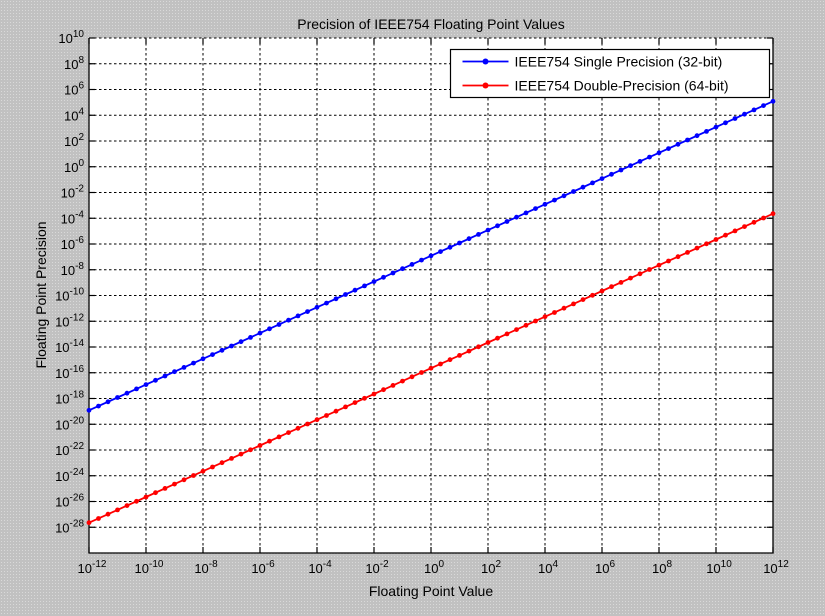  Describe the element at coordinates (69, 501) in the screenshot. I see `y-tick-label: 10⁻²⁶` at that location.